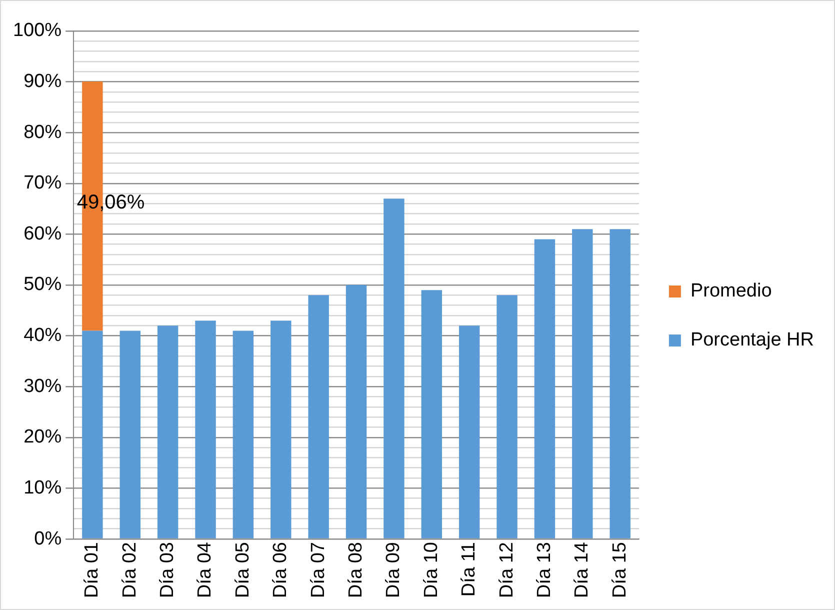  What do you see at coordinates (129, 570) in the screenshot?
I see `x-tick-label: Día 02` at bounding box center [129, 570].